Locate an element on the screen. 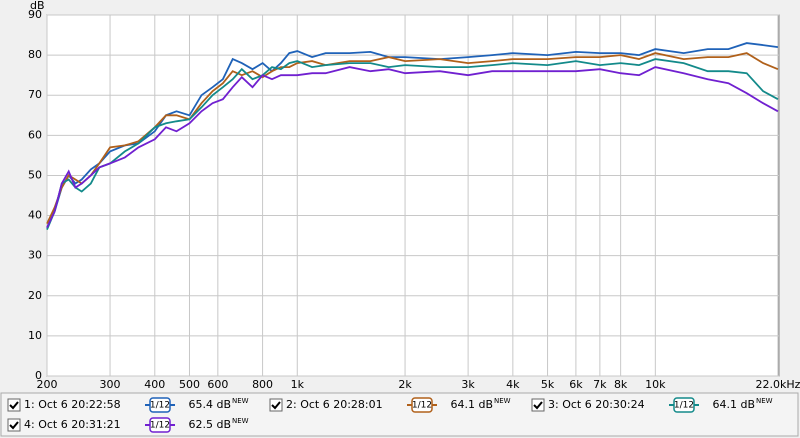  x-tick-label: 7k is located at coordinates (600, 384).